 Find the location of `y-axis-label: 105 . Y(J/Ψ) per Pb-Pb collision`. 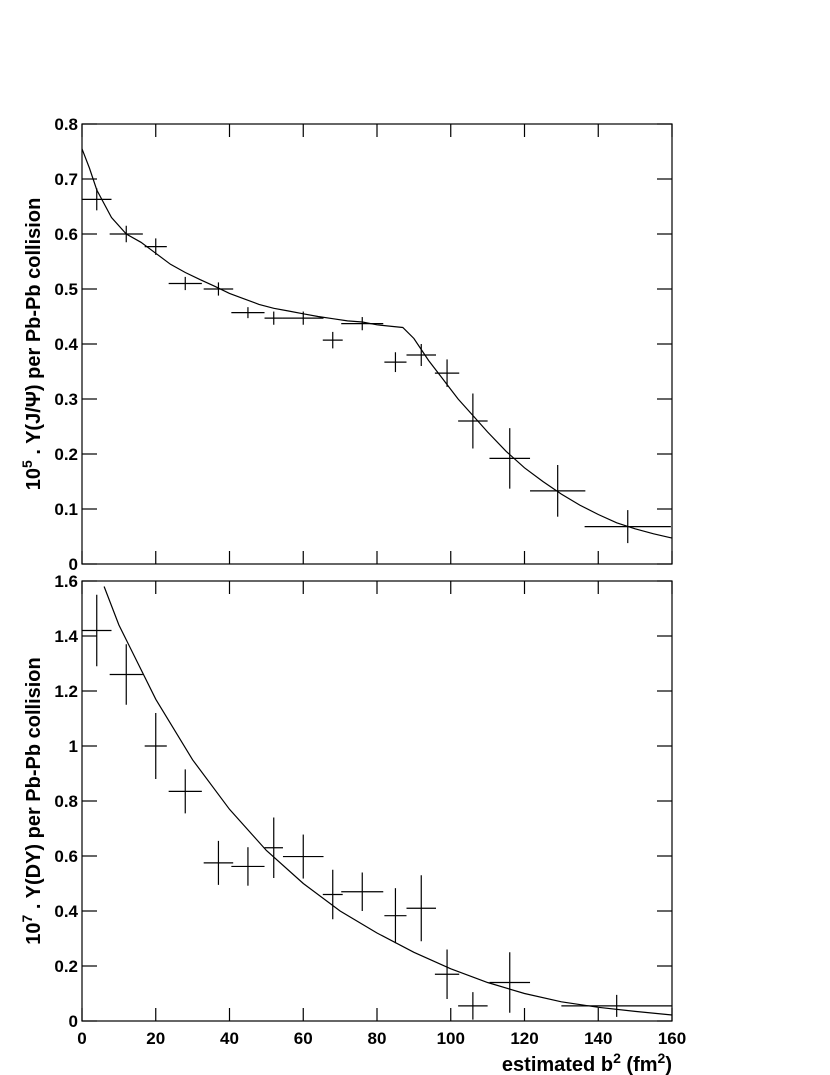

y-axis-label: 105 . Y(J/Ψ) per Pb-Pb collision is located at coordinates (32, 344).